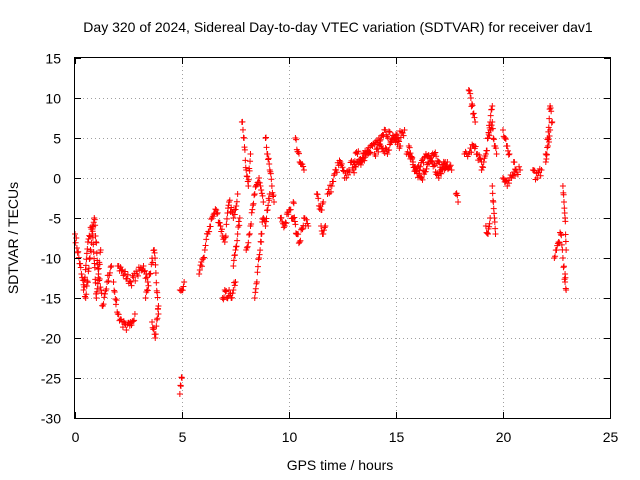 Image resolution: width=640 pixels, height=480 pixels. I want to click on y-tick-label: -20, so click(51, 339).